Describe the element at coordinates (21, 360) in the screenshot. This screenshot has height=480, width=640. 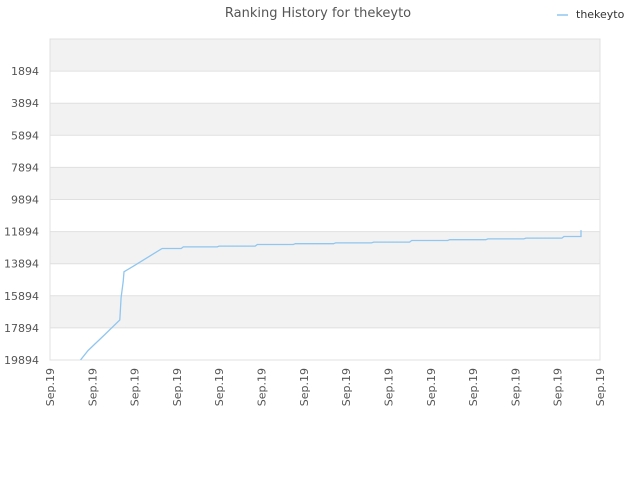
I see `y-tick-label: 19894` at that location.